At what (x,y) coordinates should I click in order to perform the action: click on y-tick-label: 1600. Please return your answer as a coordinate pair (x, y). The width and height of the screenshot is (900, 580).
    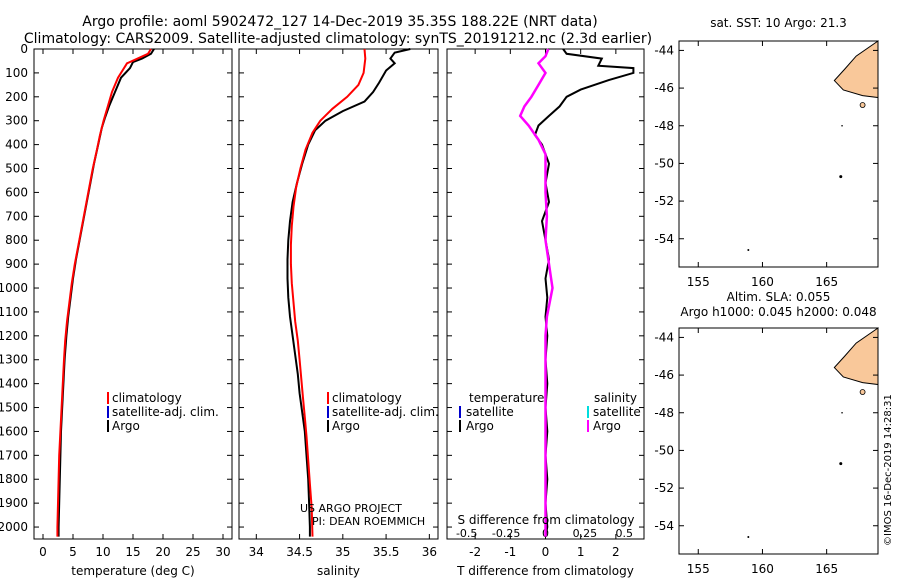
    Looking at the image, I should click on (14, 431).